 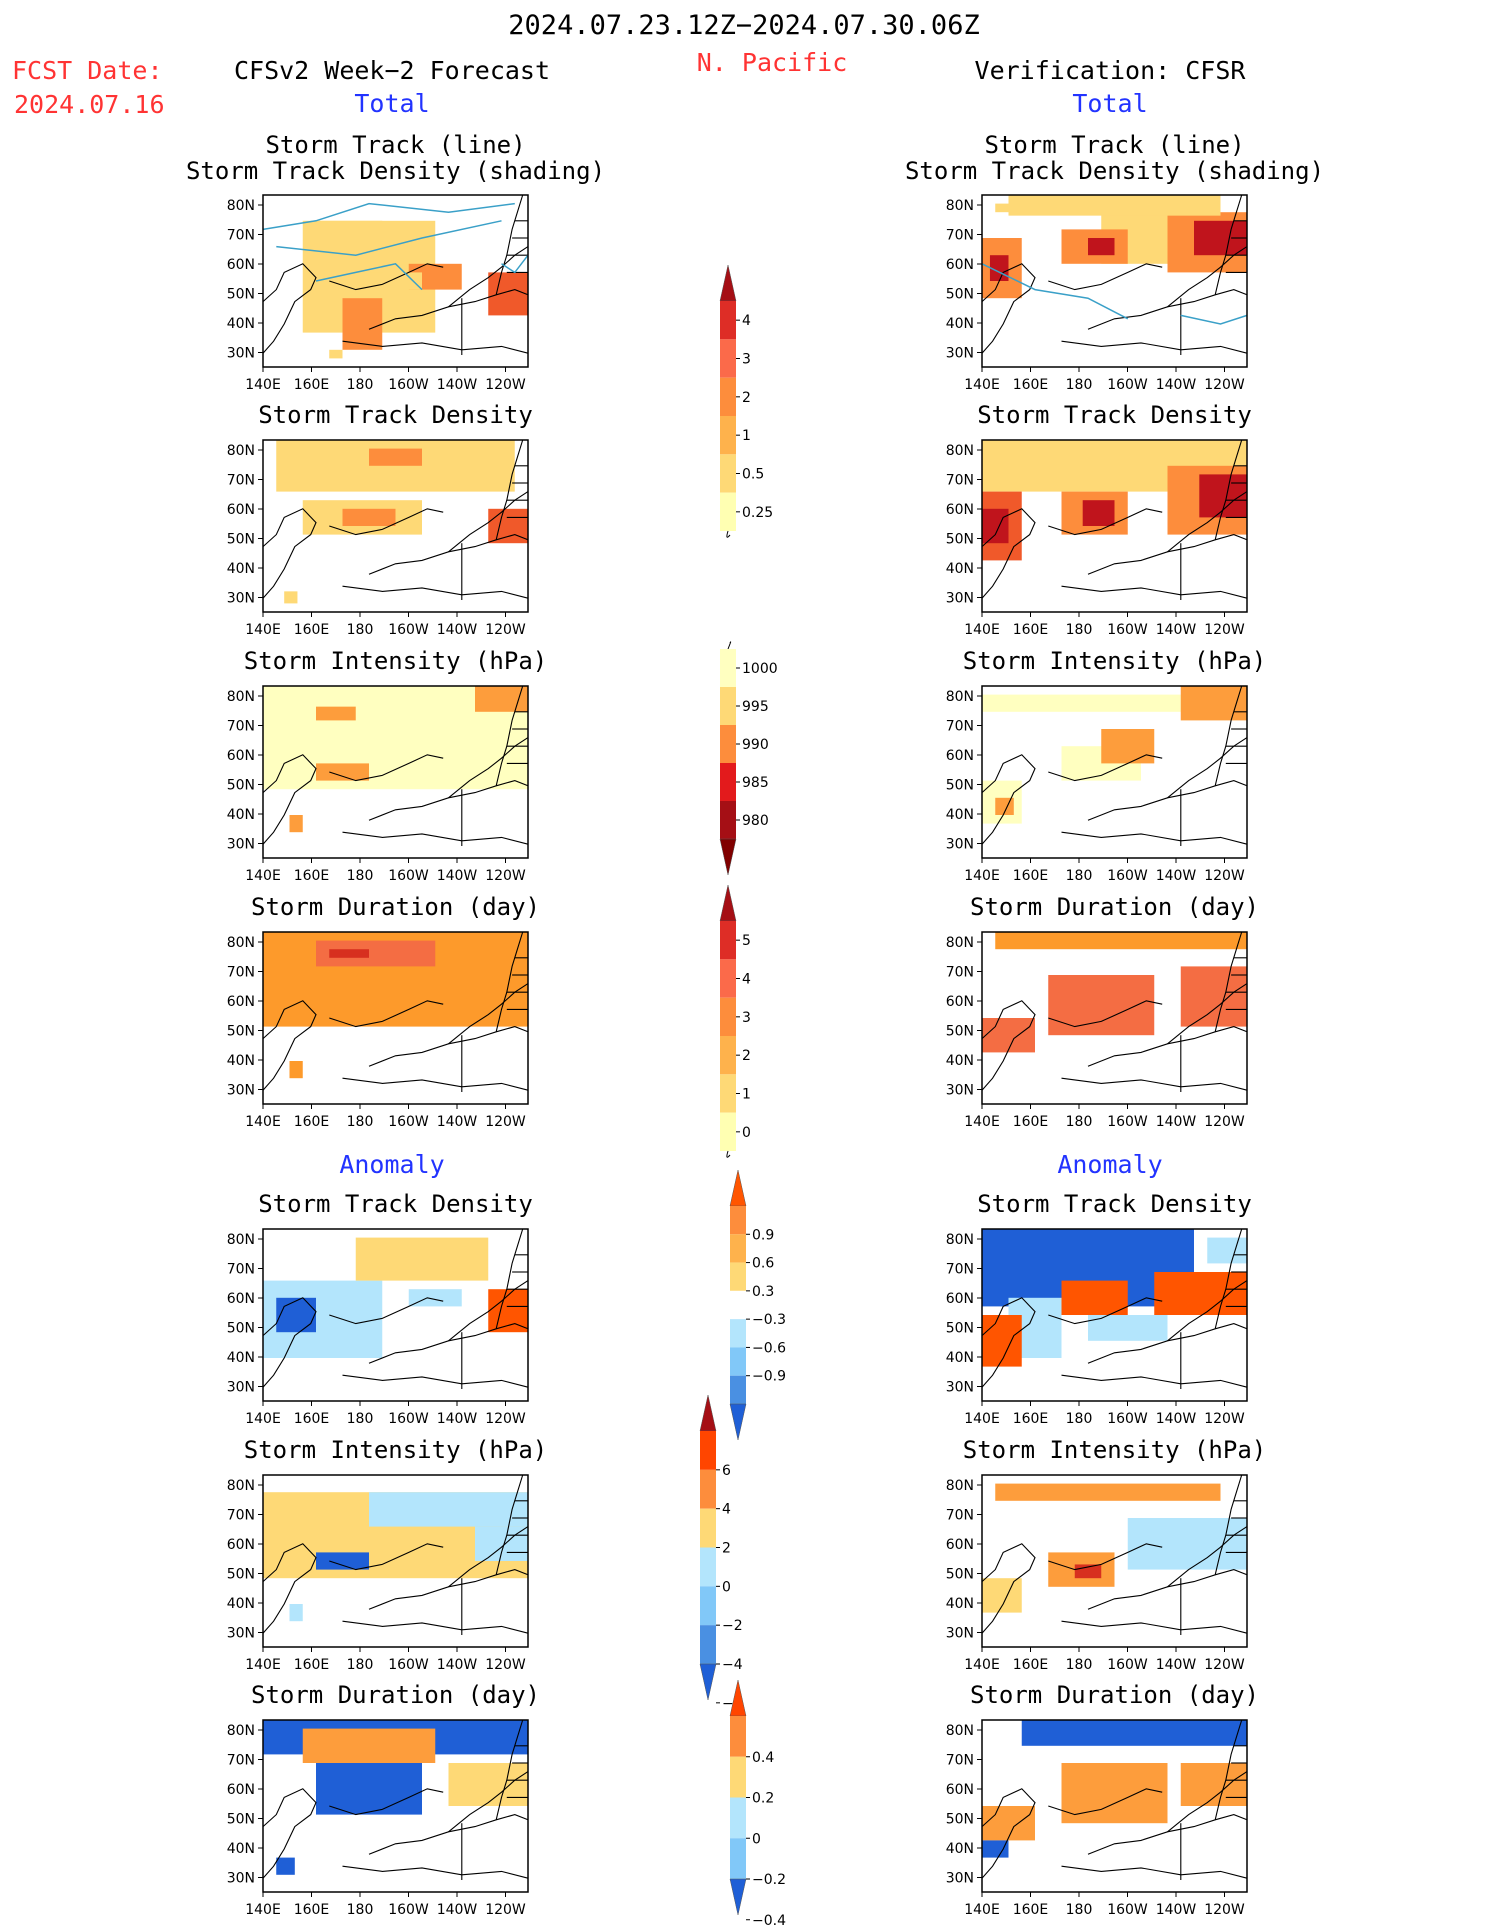 I want to click on colorbar-cb-anom: 0.9 0.6 0.3 −0.3 −0.6 −0.9, so click(x=765, y=1305).